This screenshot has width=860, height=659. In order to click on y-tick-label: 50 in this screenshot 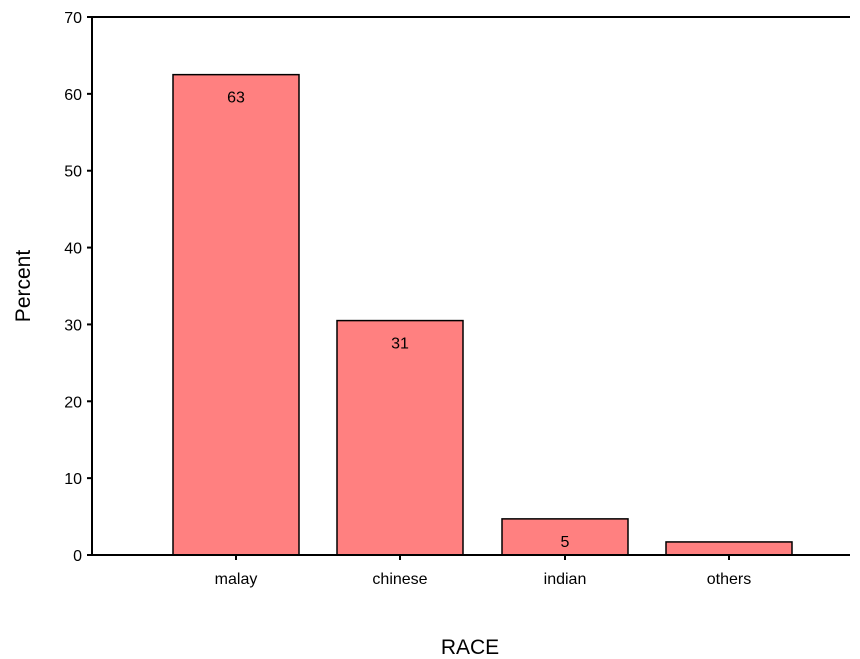, I will do `click(73, 172)`.